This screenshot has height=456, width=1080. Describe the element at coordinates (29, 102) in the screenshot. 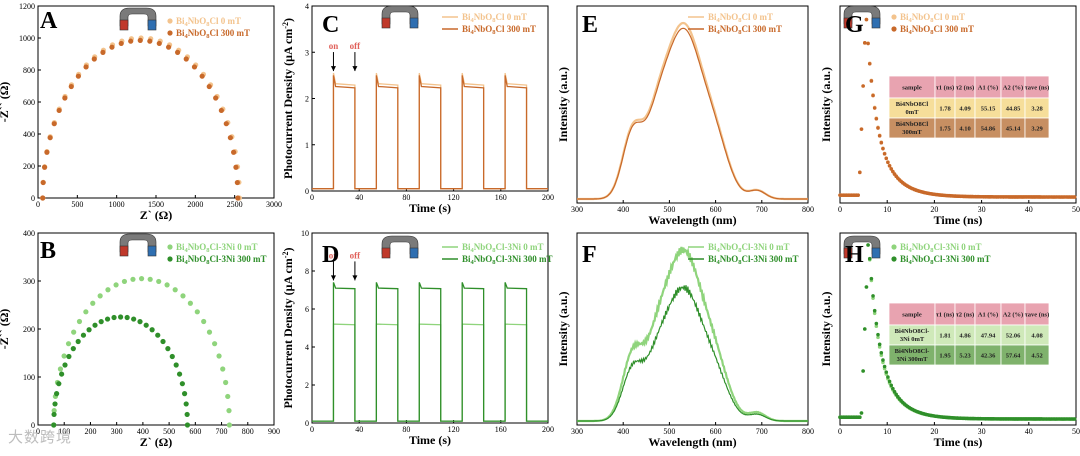

I see `y-tick-label: 600` at that location.